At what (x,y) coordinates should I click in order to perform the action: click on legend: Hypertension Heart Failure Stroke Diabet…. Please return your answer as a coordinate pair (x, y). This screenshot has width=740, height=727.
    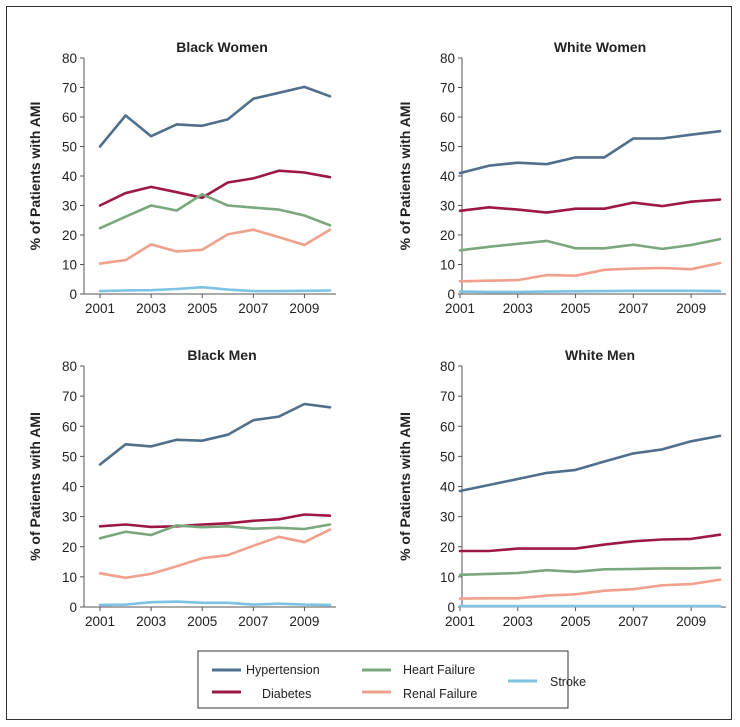
    Looking at the image, I should click on (391, 679).